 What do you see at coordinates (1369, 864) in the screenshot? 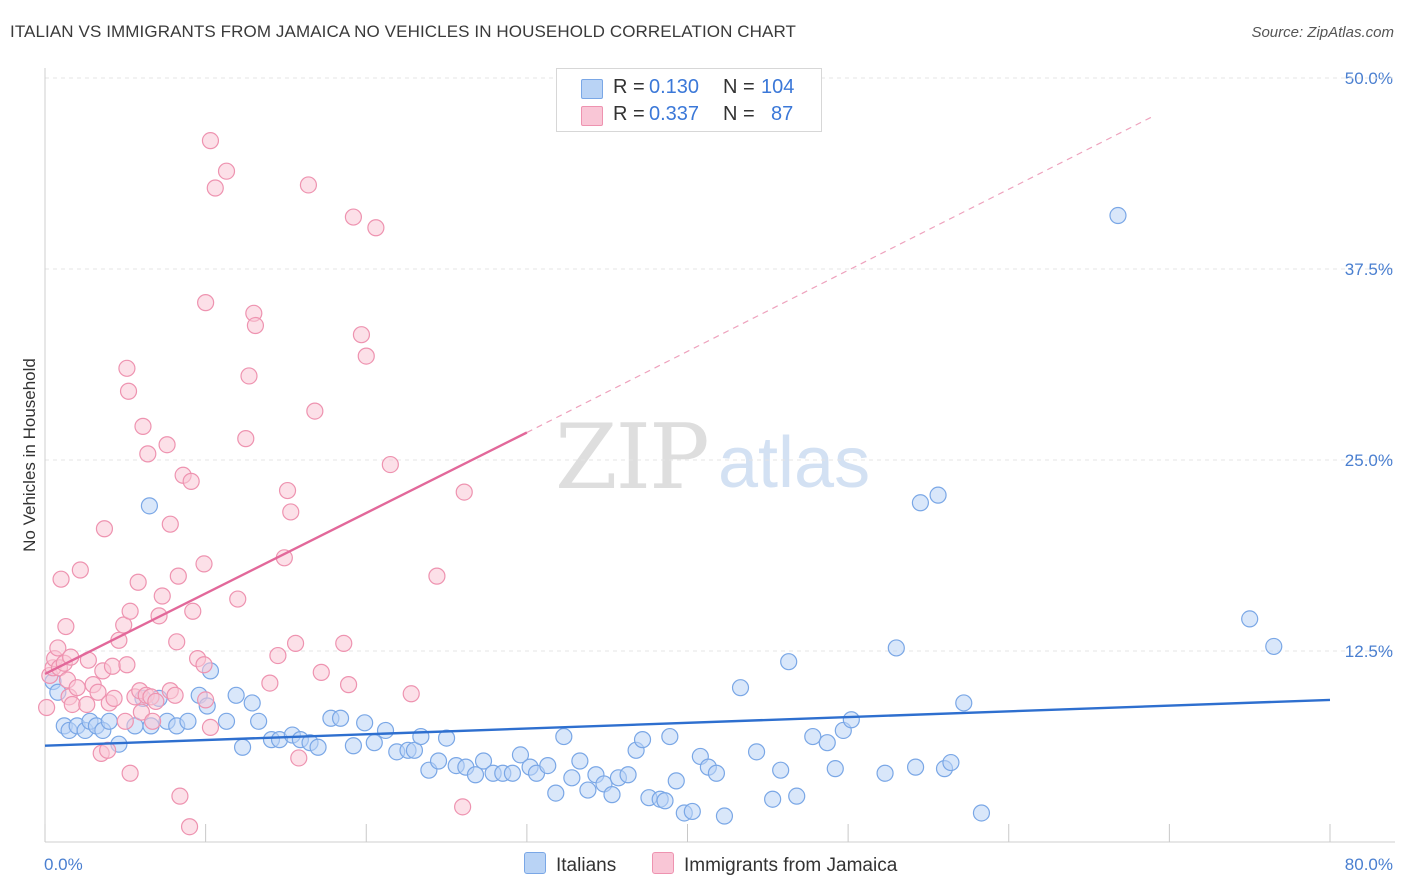
I see `x-tick-label: 80.0%` at bounding box center [1369, 864].